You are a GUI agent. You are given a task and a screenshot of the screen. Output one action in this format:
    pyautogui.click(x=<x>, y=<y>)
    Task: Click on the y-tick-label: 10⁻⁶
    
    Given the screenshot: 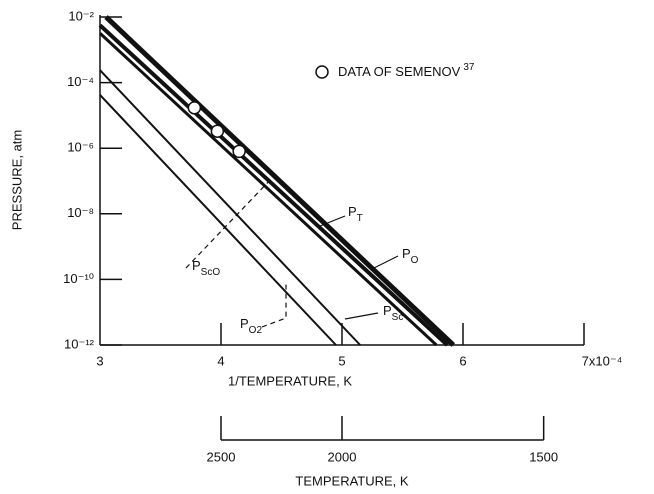 What is the action you would take?
    pyautogui.click(x=80, y=147)
    